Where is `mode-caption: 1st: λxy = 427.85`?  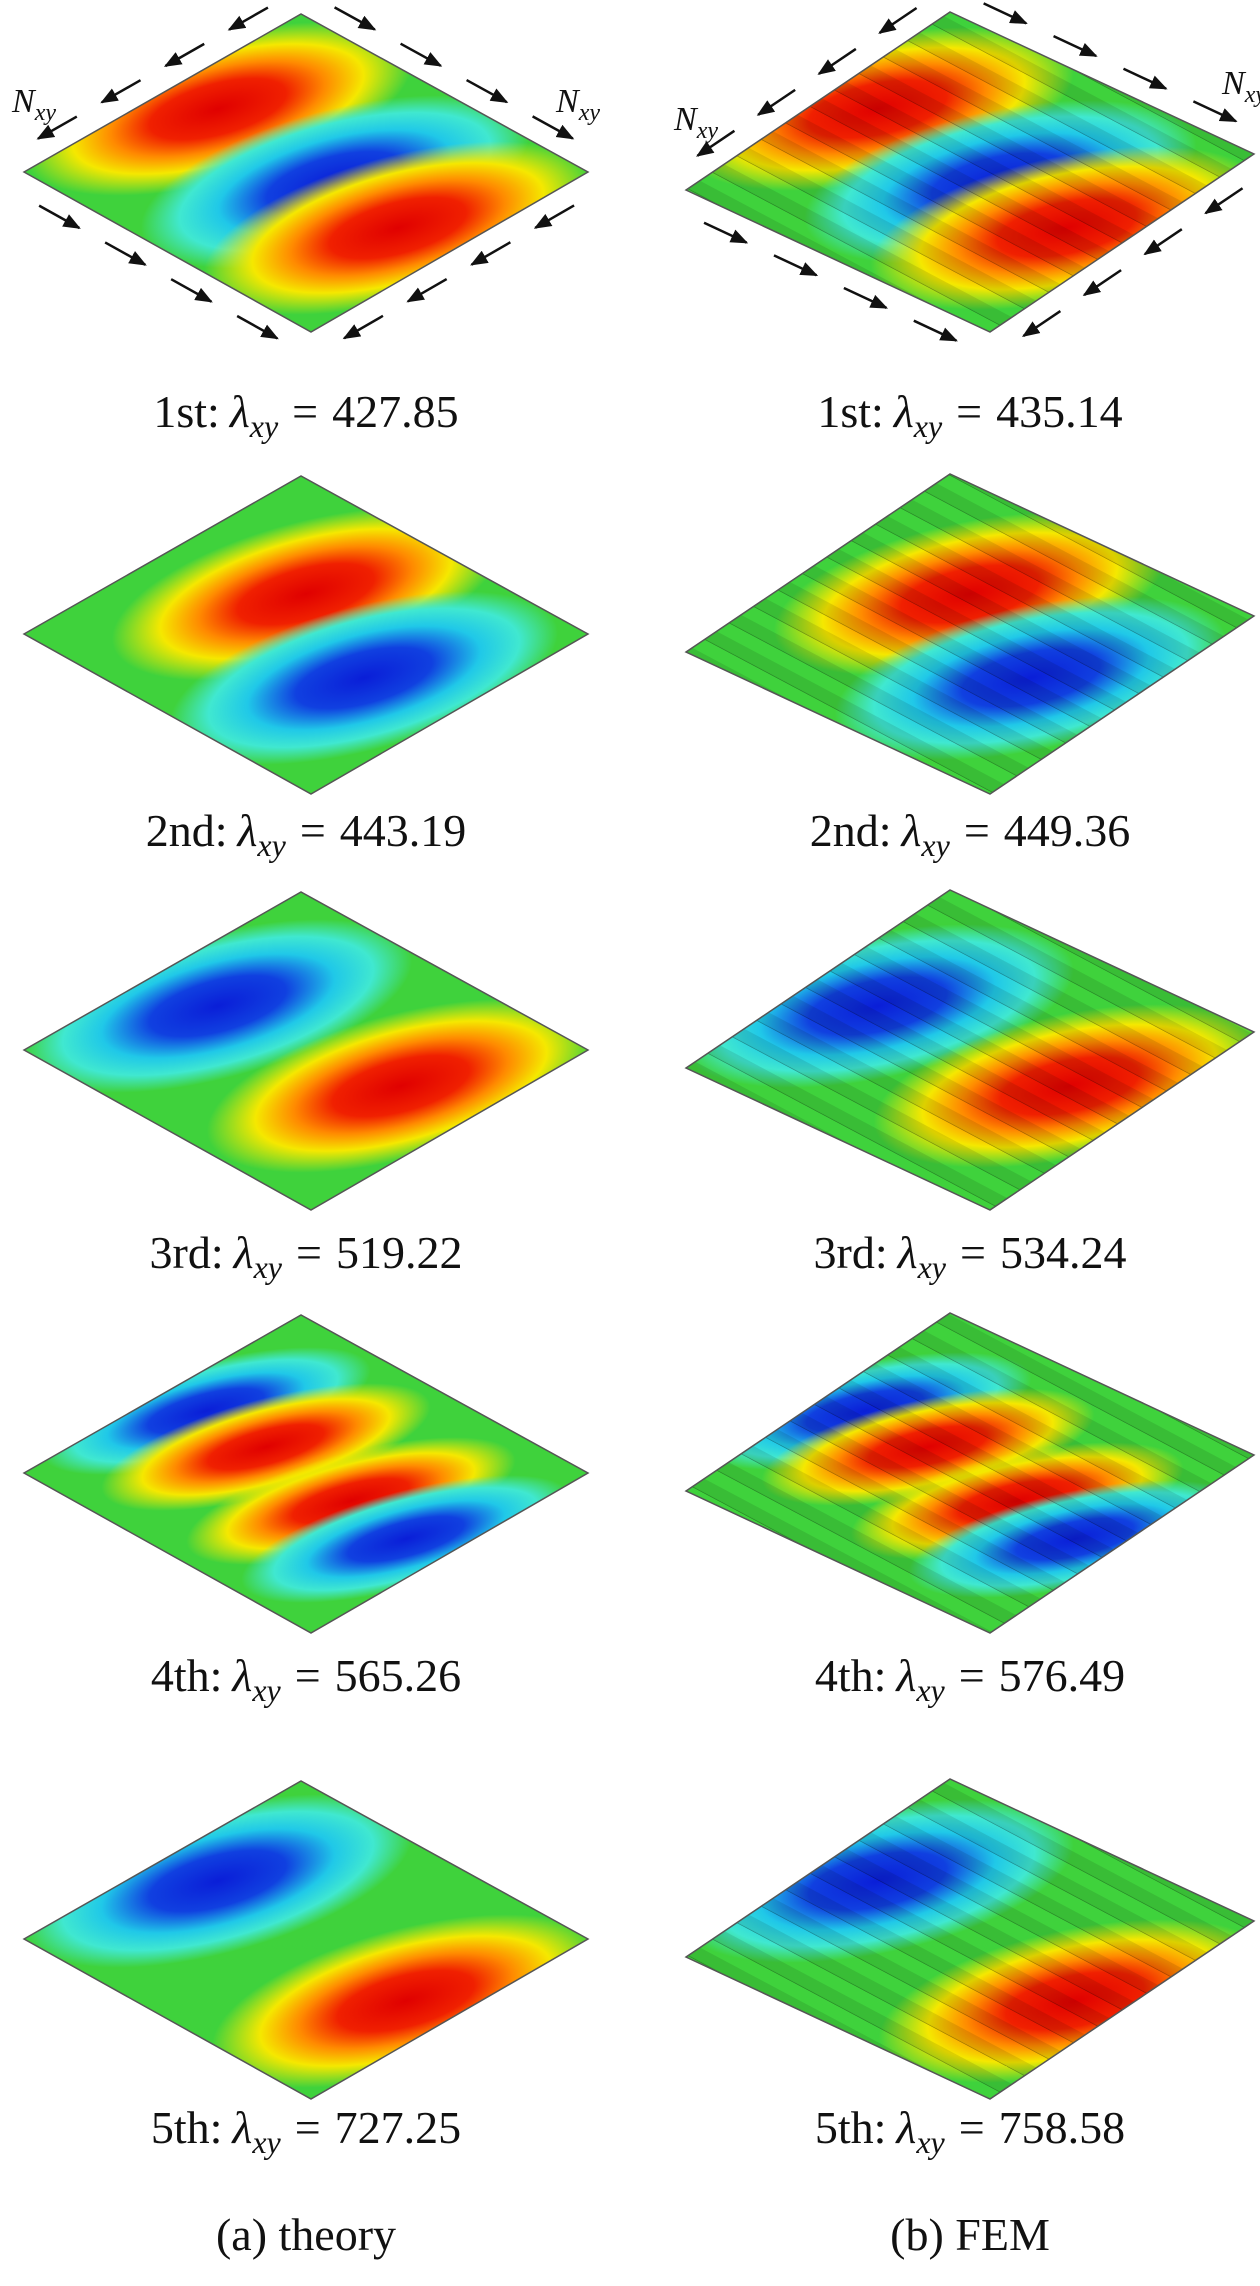
mode-caption: 1st: λxy = 427.85 is located at coordinates (305, 415).